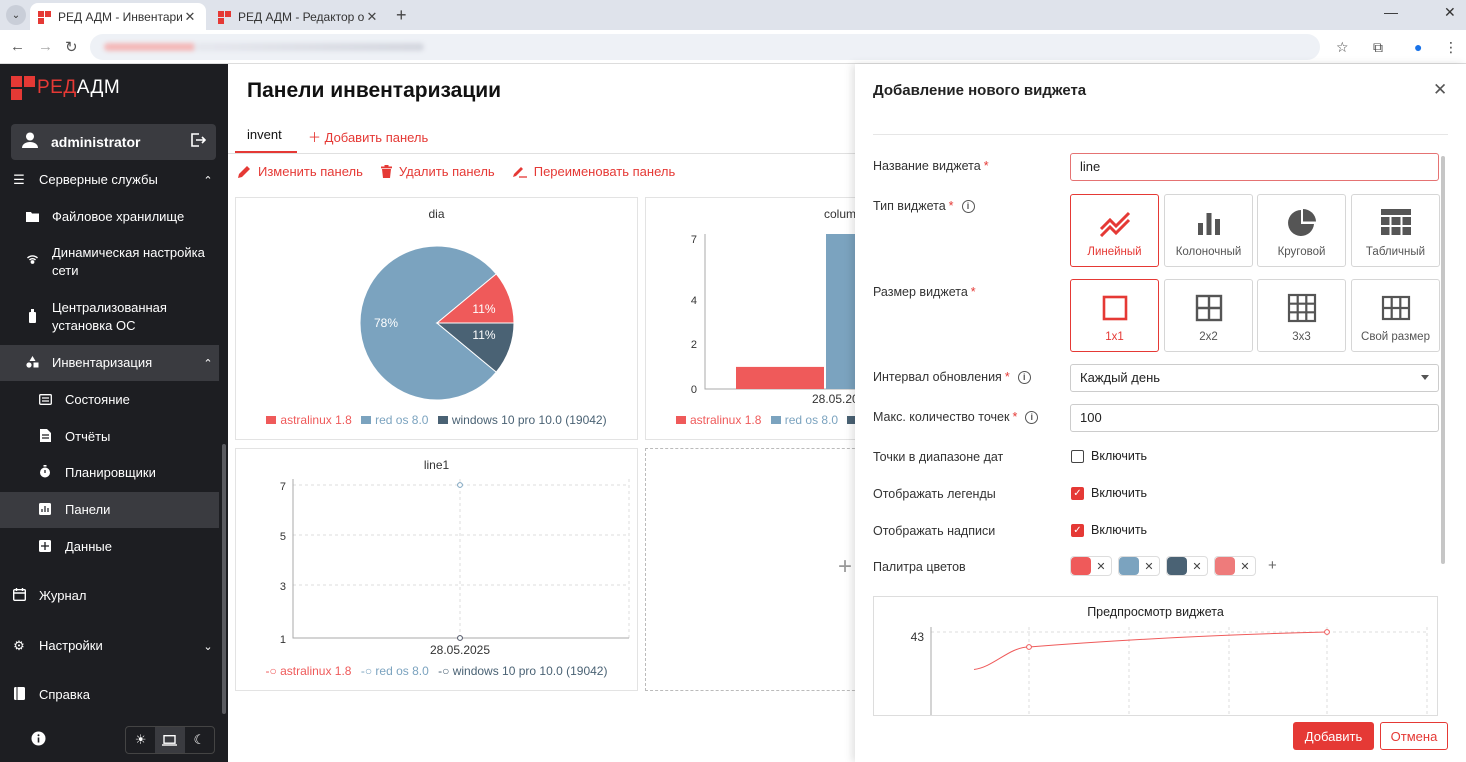 This screenshot has height=762, width=1466. I want to click on chevron-down-icon: ⌄, so click(208, 646).